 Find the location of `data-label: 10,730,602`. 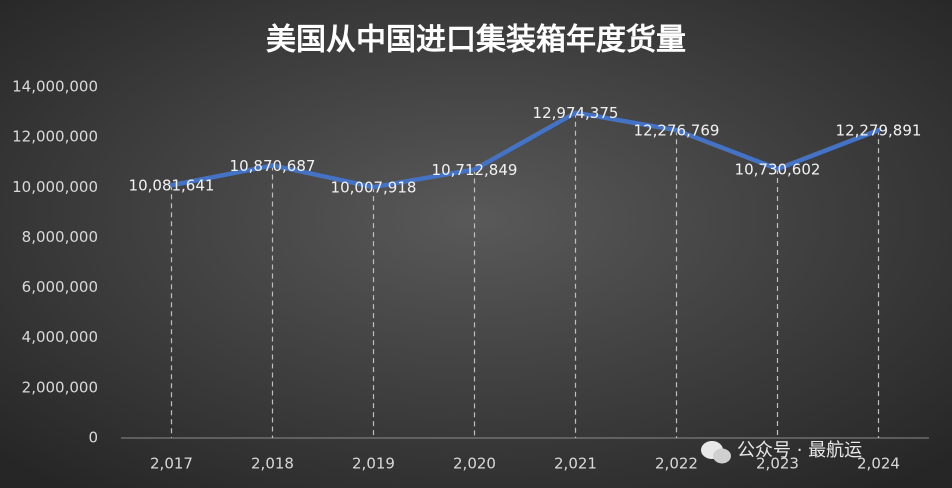

data-label: 10,730,602 is located at coordinates (778, 169).